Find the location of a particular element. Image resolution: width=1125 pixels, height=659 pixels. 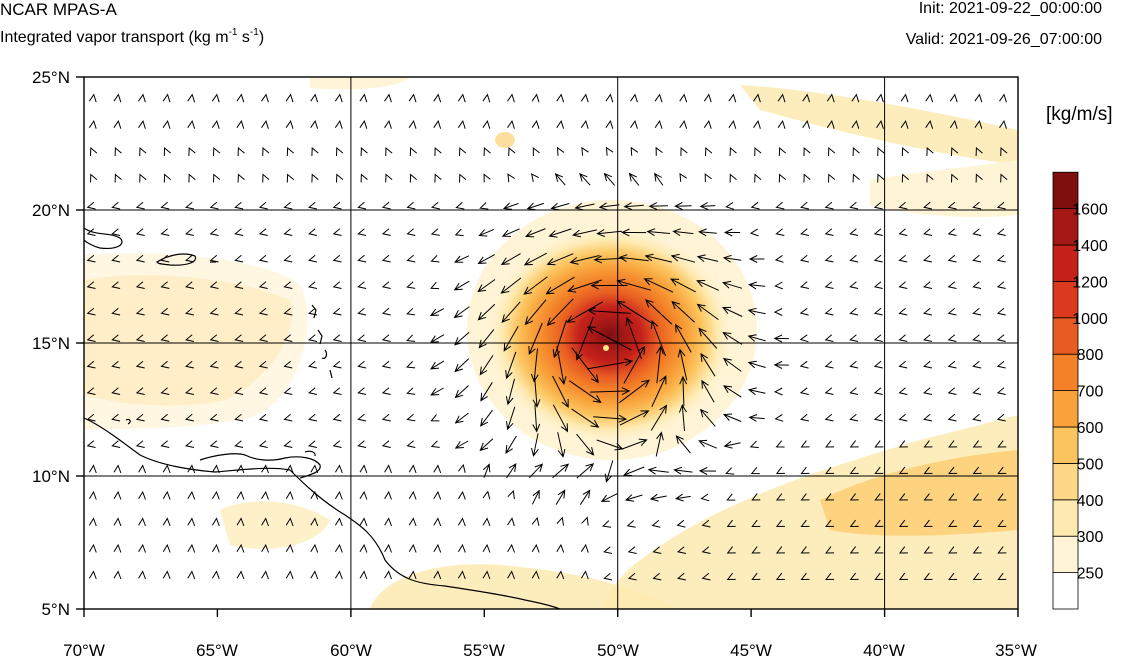

figure-title: NCAR MPAS-A is located at coordinates (58, 9).